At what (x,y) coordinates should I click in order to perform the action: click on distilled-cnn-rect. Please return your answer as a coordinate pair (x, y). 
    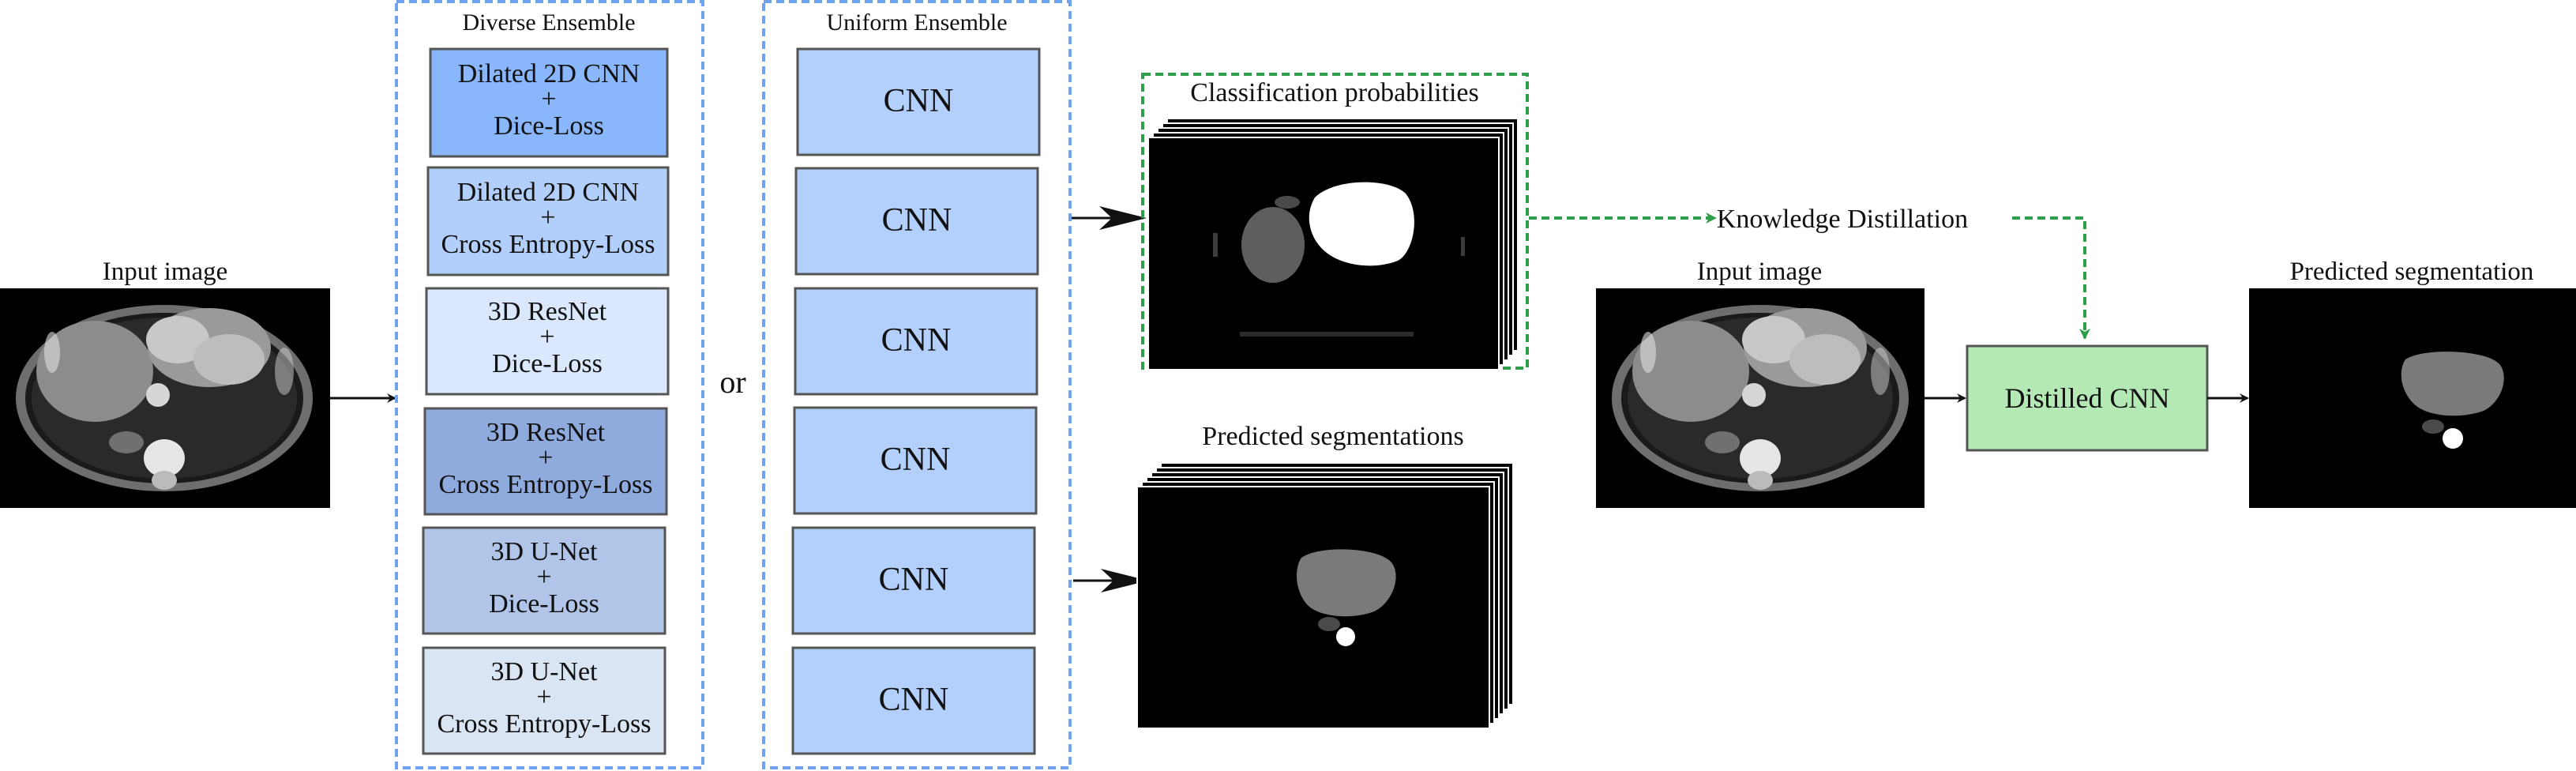
    Looking at the image, I should click on (2087, 398).